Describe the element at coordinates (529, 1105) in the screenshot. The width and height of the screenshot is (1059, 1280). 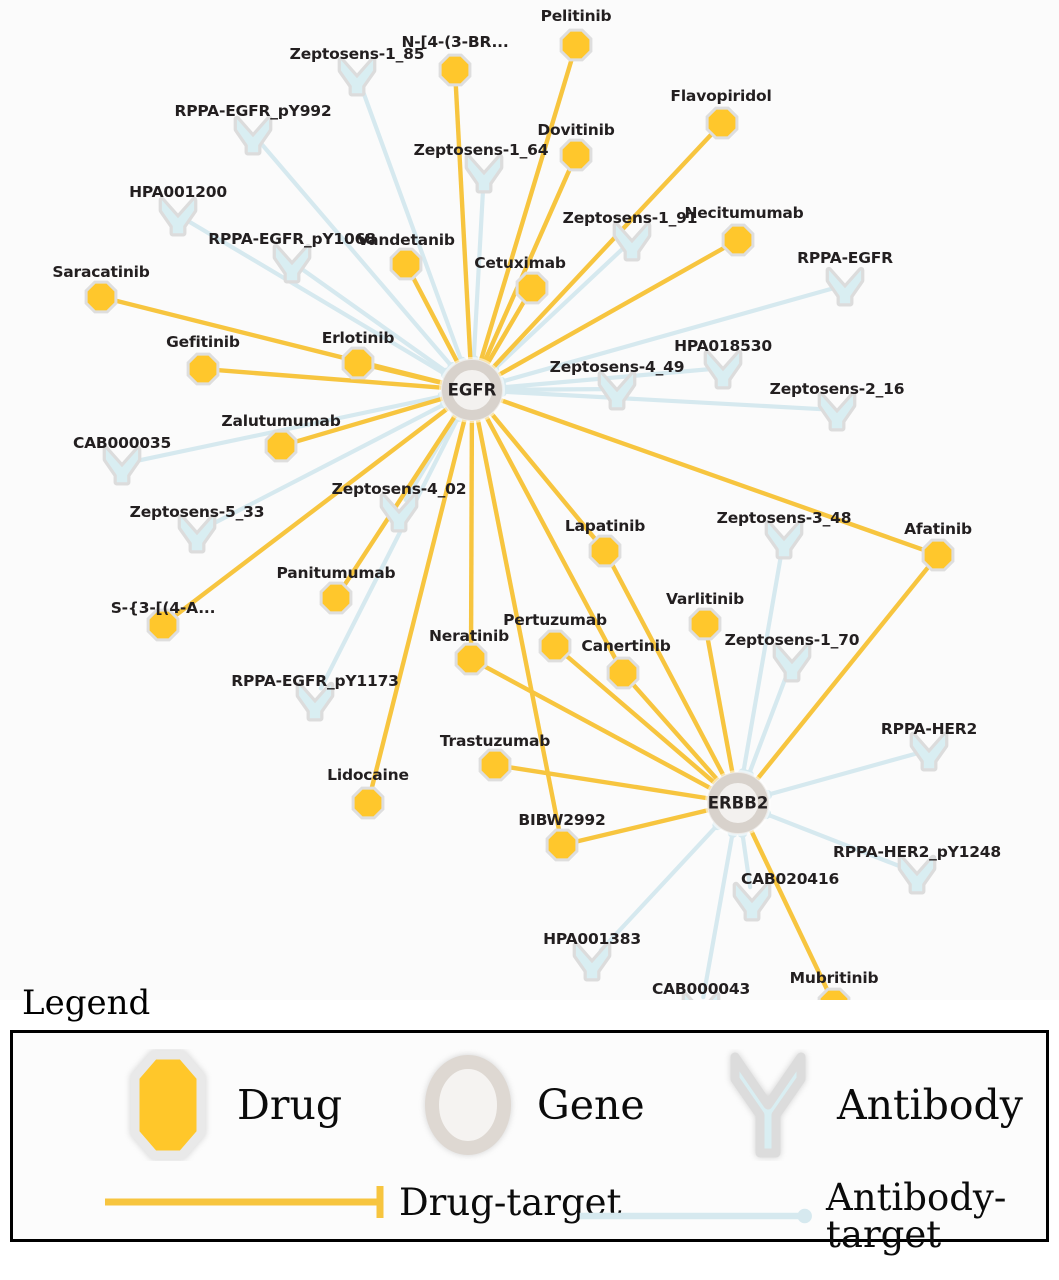
I see `legend-entry-gene: Gene` at that location.